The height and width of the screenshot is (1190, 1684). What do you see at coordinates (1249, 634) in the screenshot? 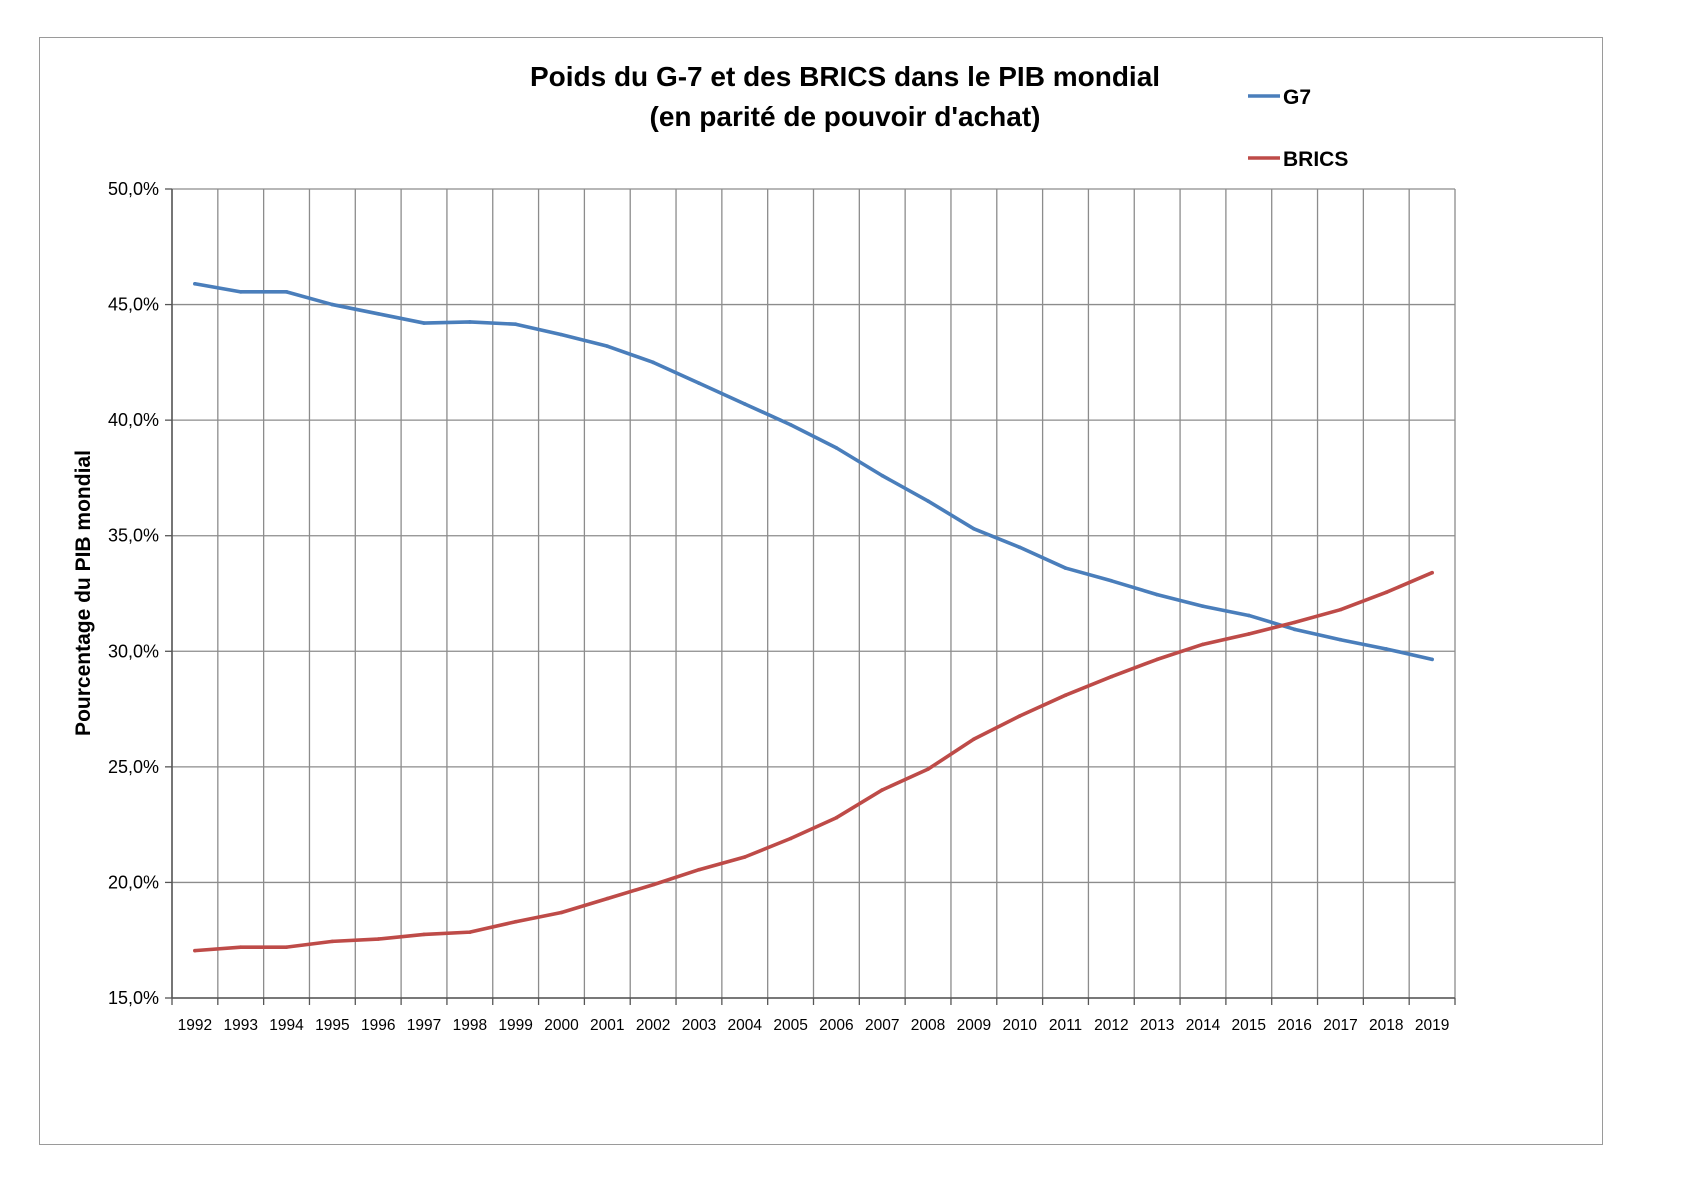
I see `data-point-brics-2015` at bounding box center [1249, 634].